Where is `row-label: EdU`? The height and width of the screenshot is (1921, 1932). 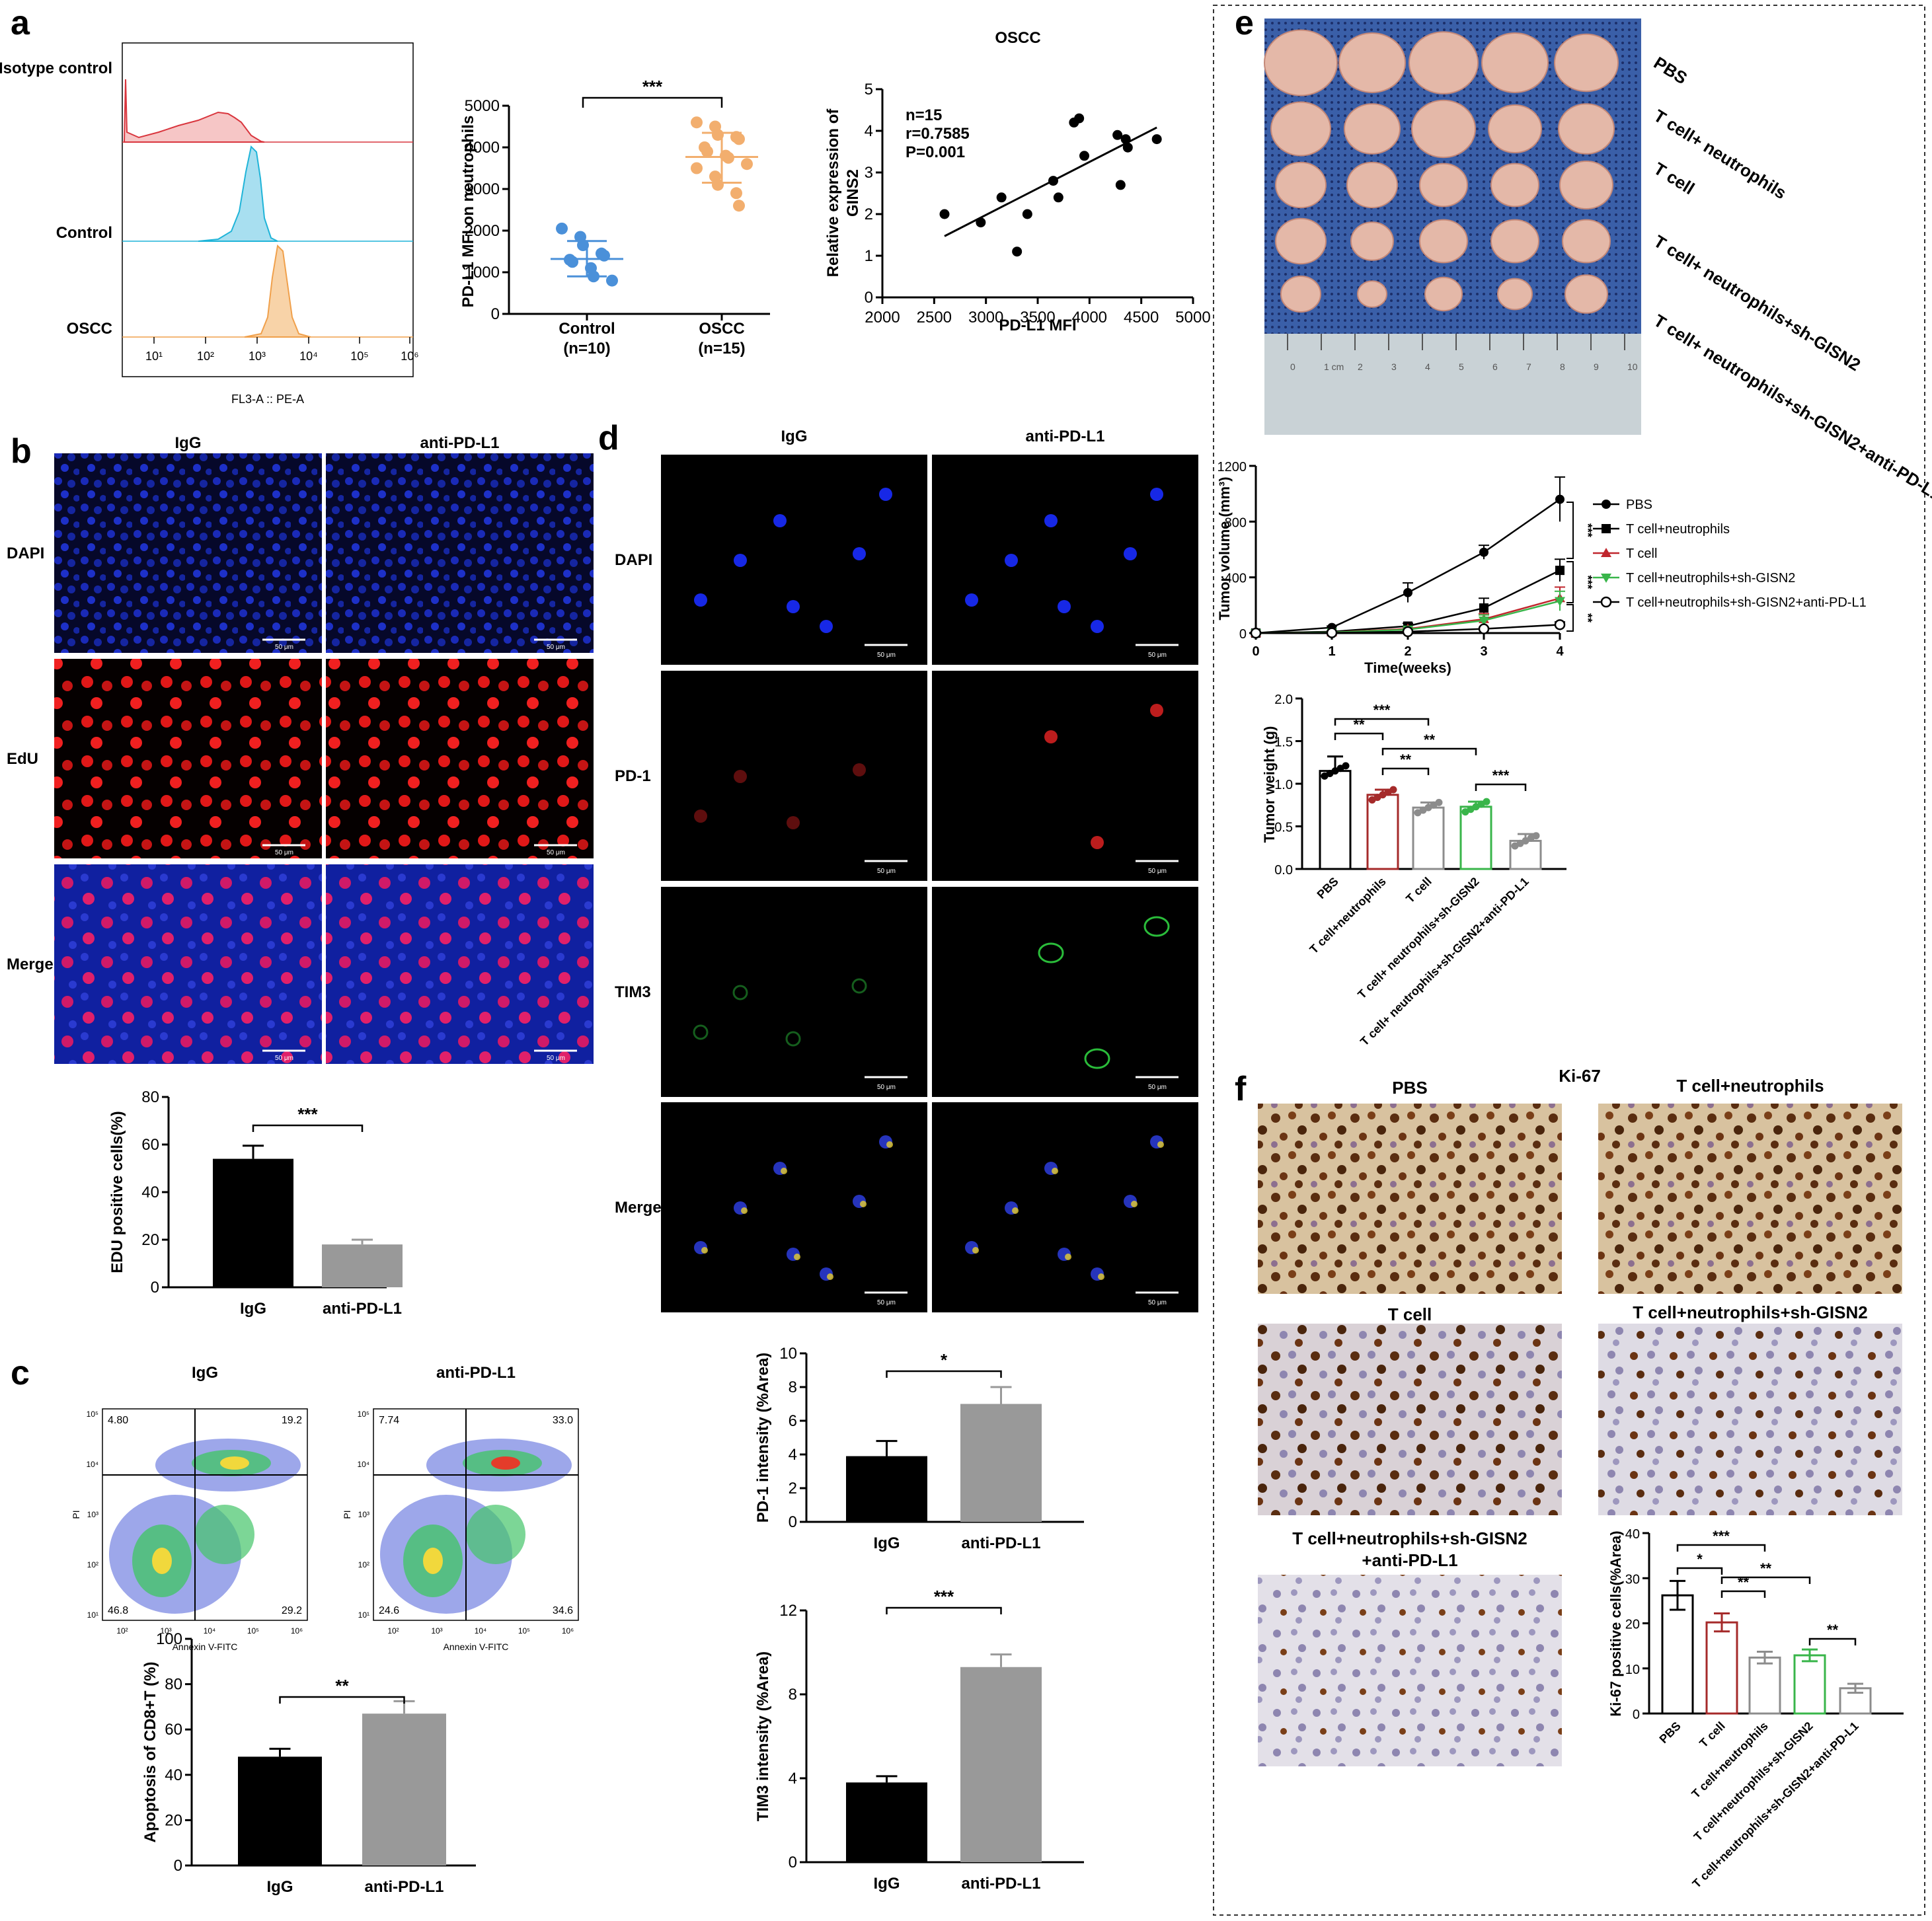
row-label: EdU is located at coordinates (22, 759).